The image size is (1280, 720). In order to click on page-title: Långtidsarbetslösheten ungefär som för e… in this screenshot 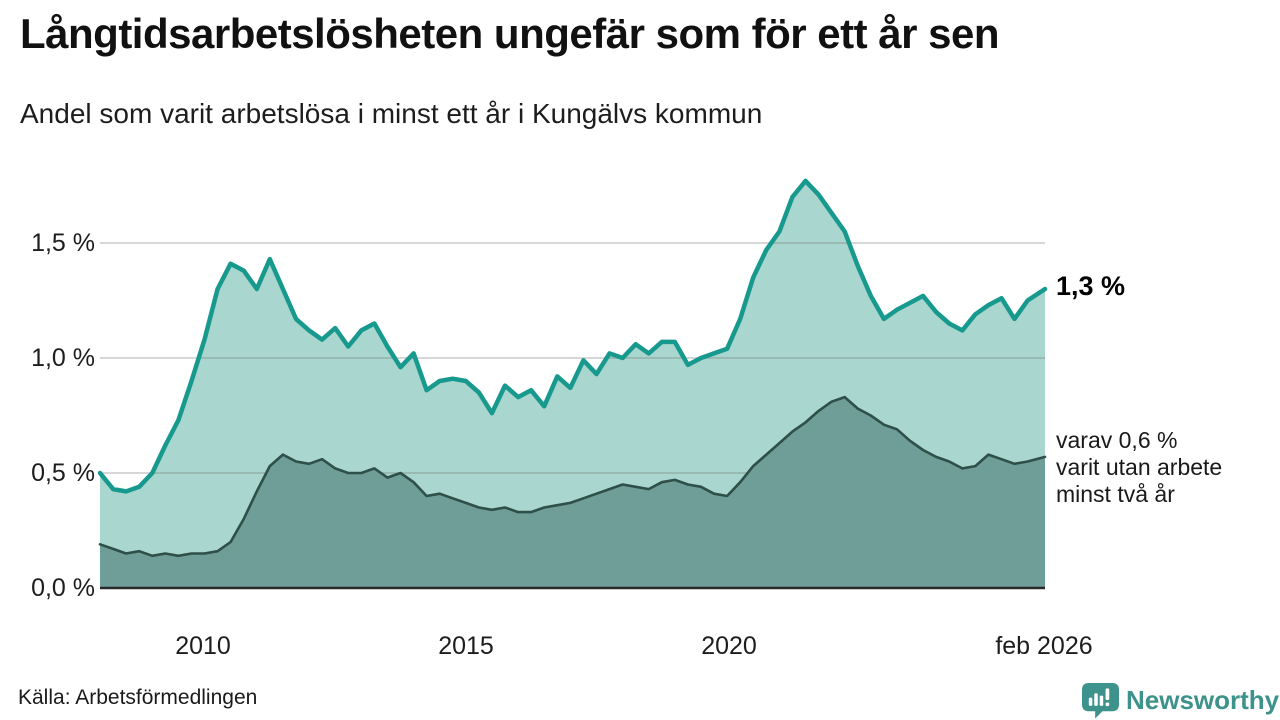, I will do `click(510, 33)`.